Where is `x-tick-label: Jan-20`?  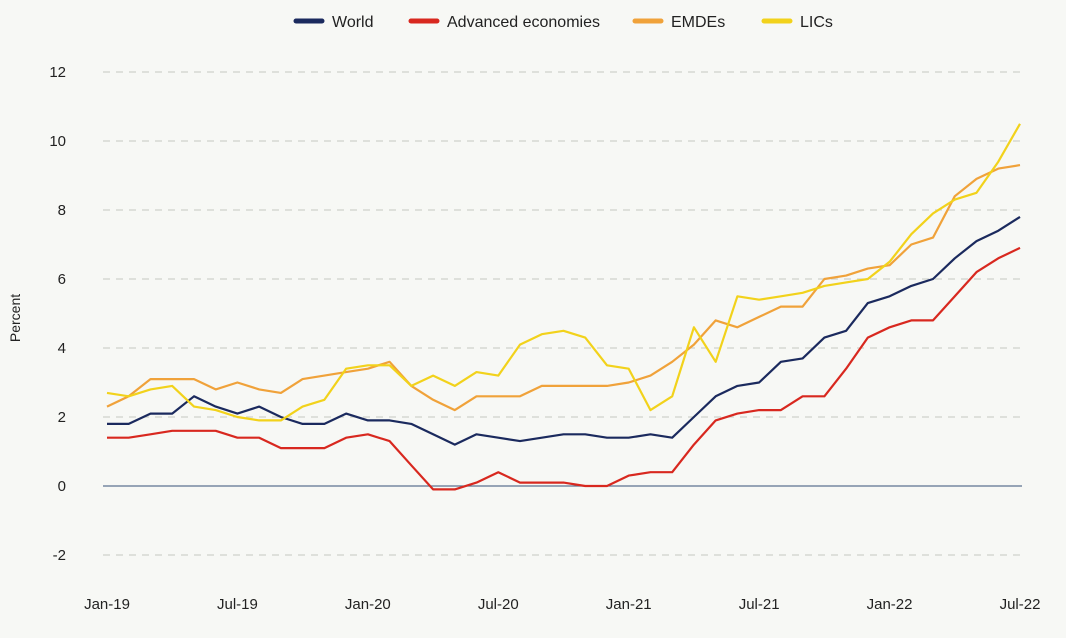 x-tick-label: Jan-20 is located at coordinates (368, 604).